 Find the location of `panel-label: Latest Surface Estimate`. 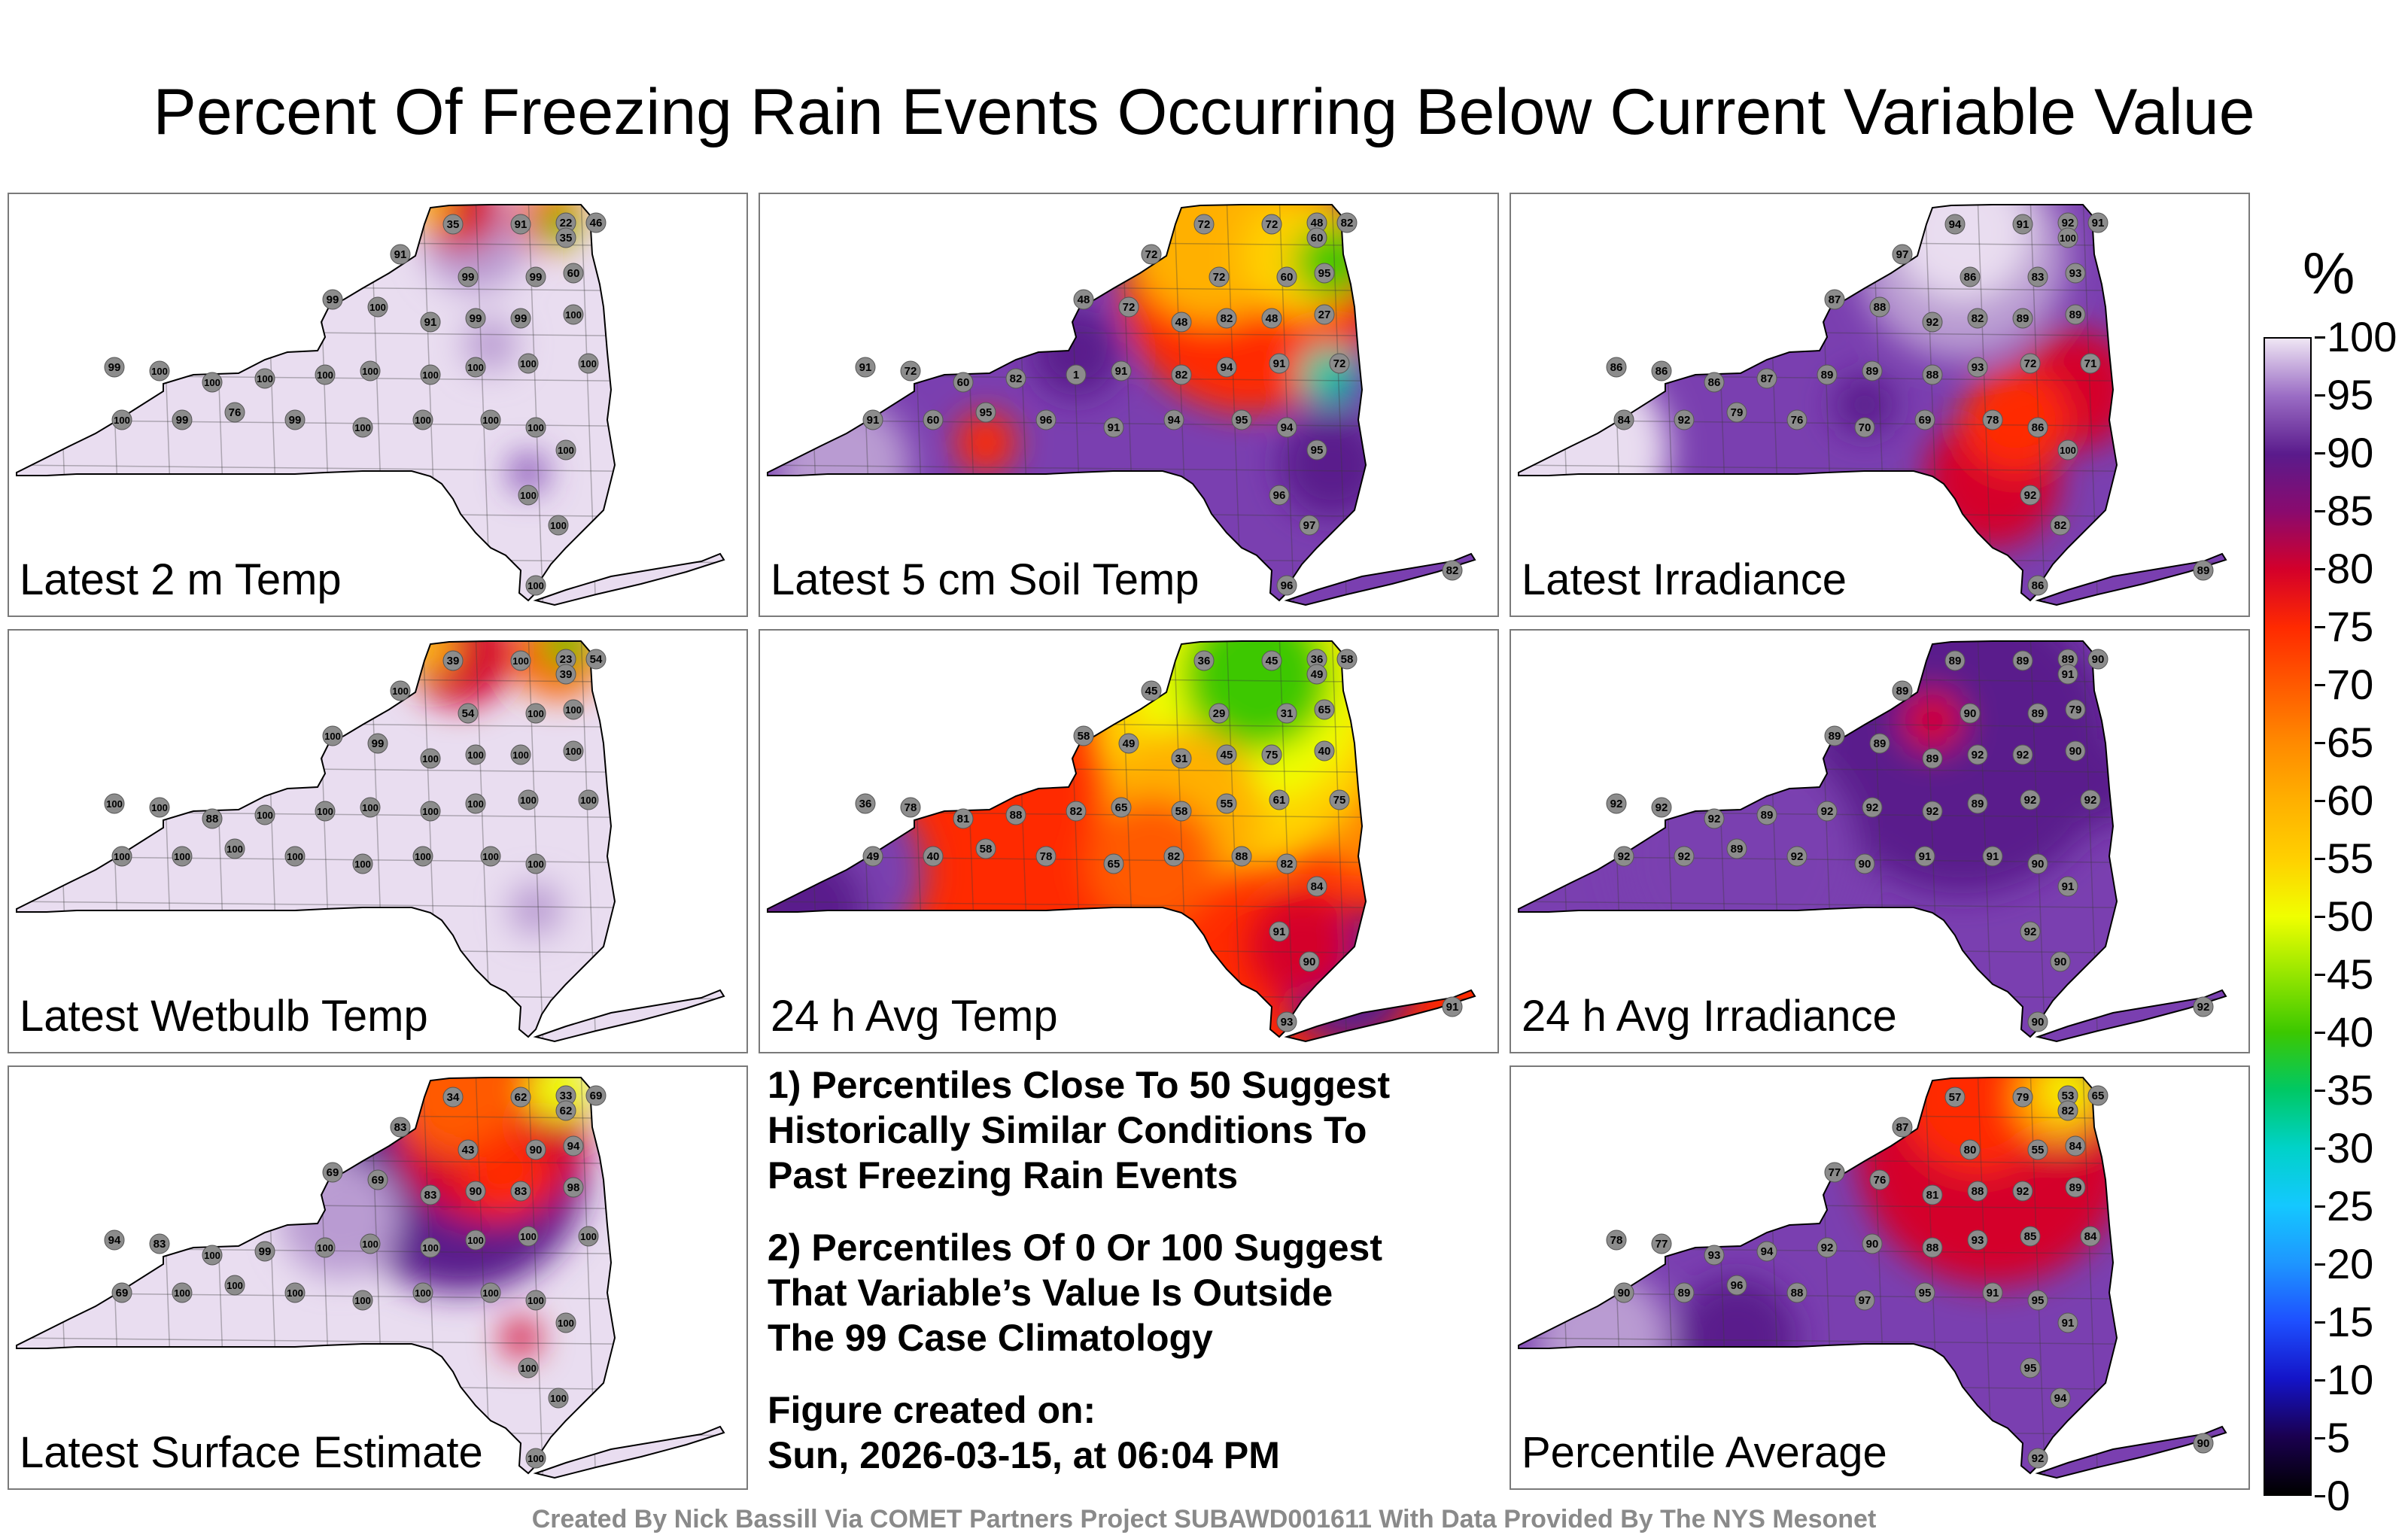

panel-label: Latest Surface Estimate is located at coordinates (251, 1452).